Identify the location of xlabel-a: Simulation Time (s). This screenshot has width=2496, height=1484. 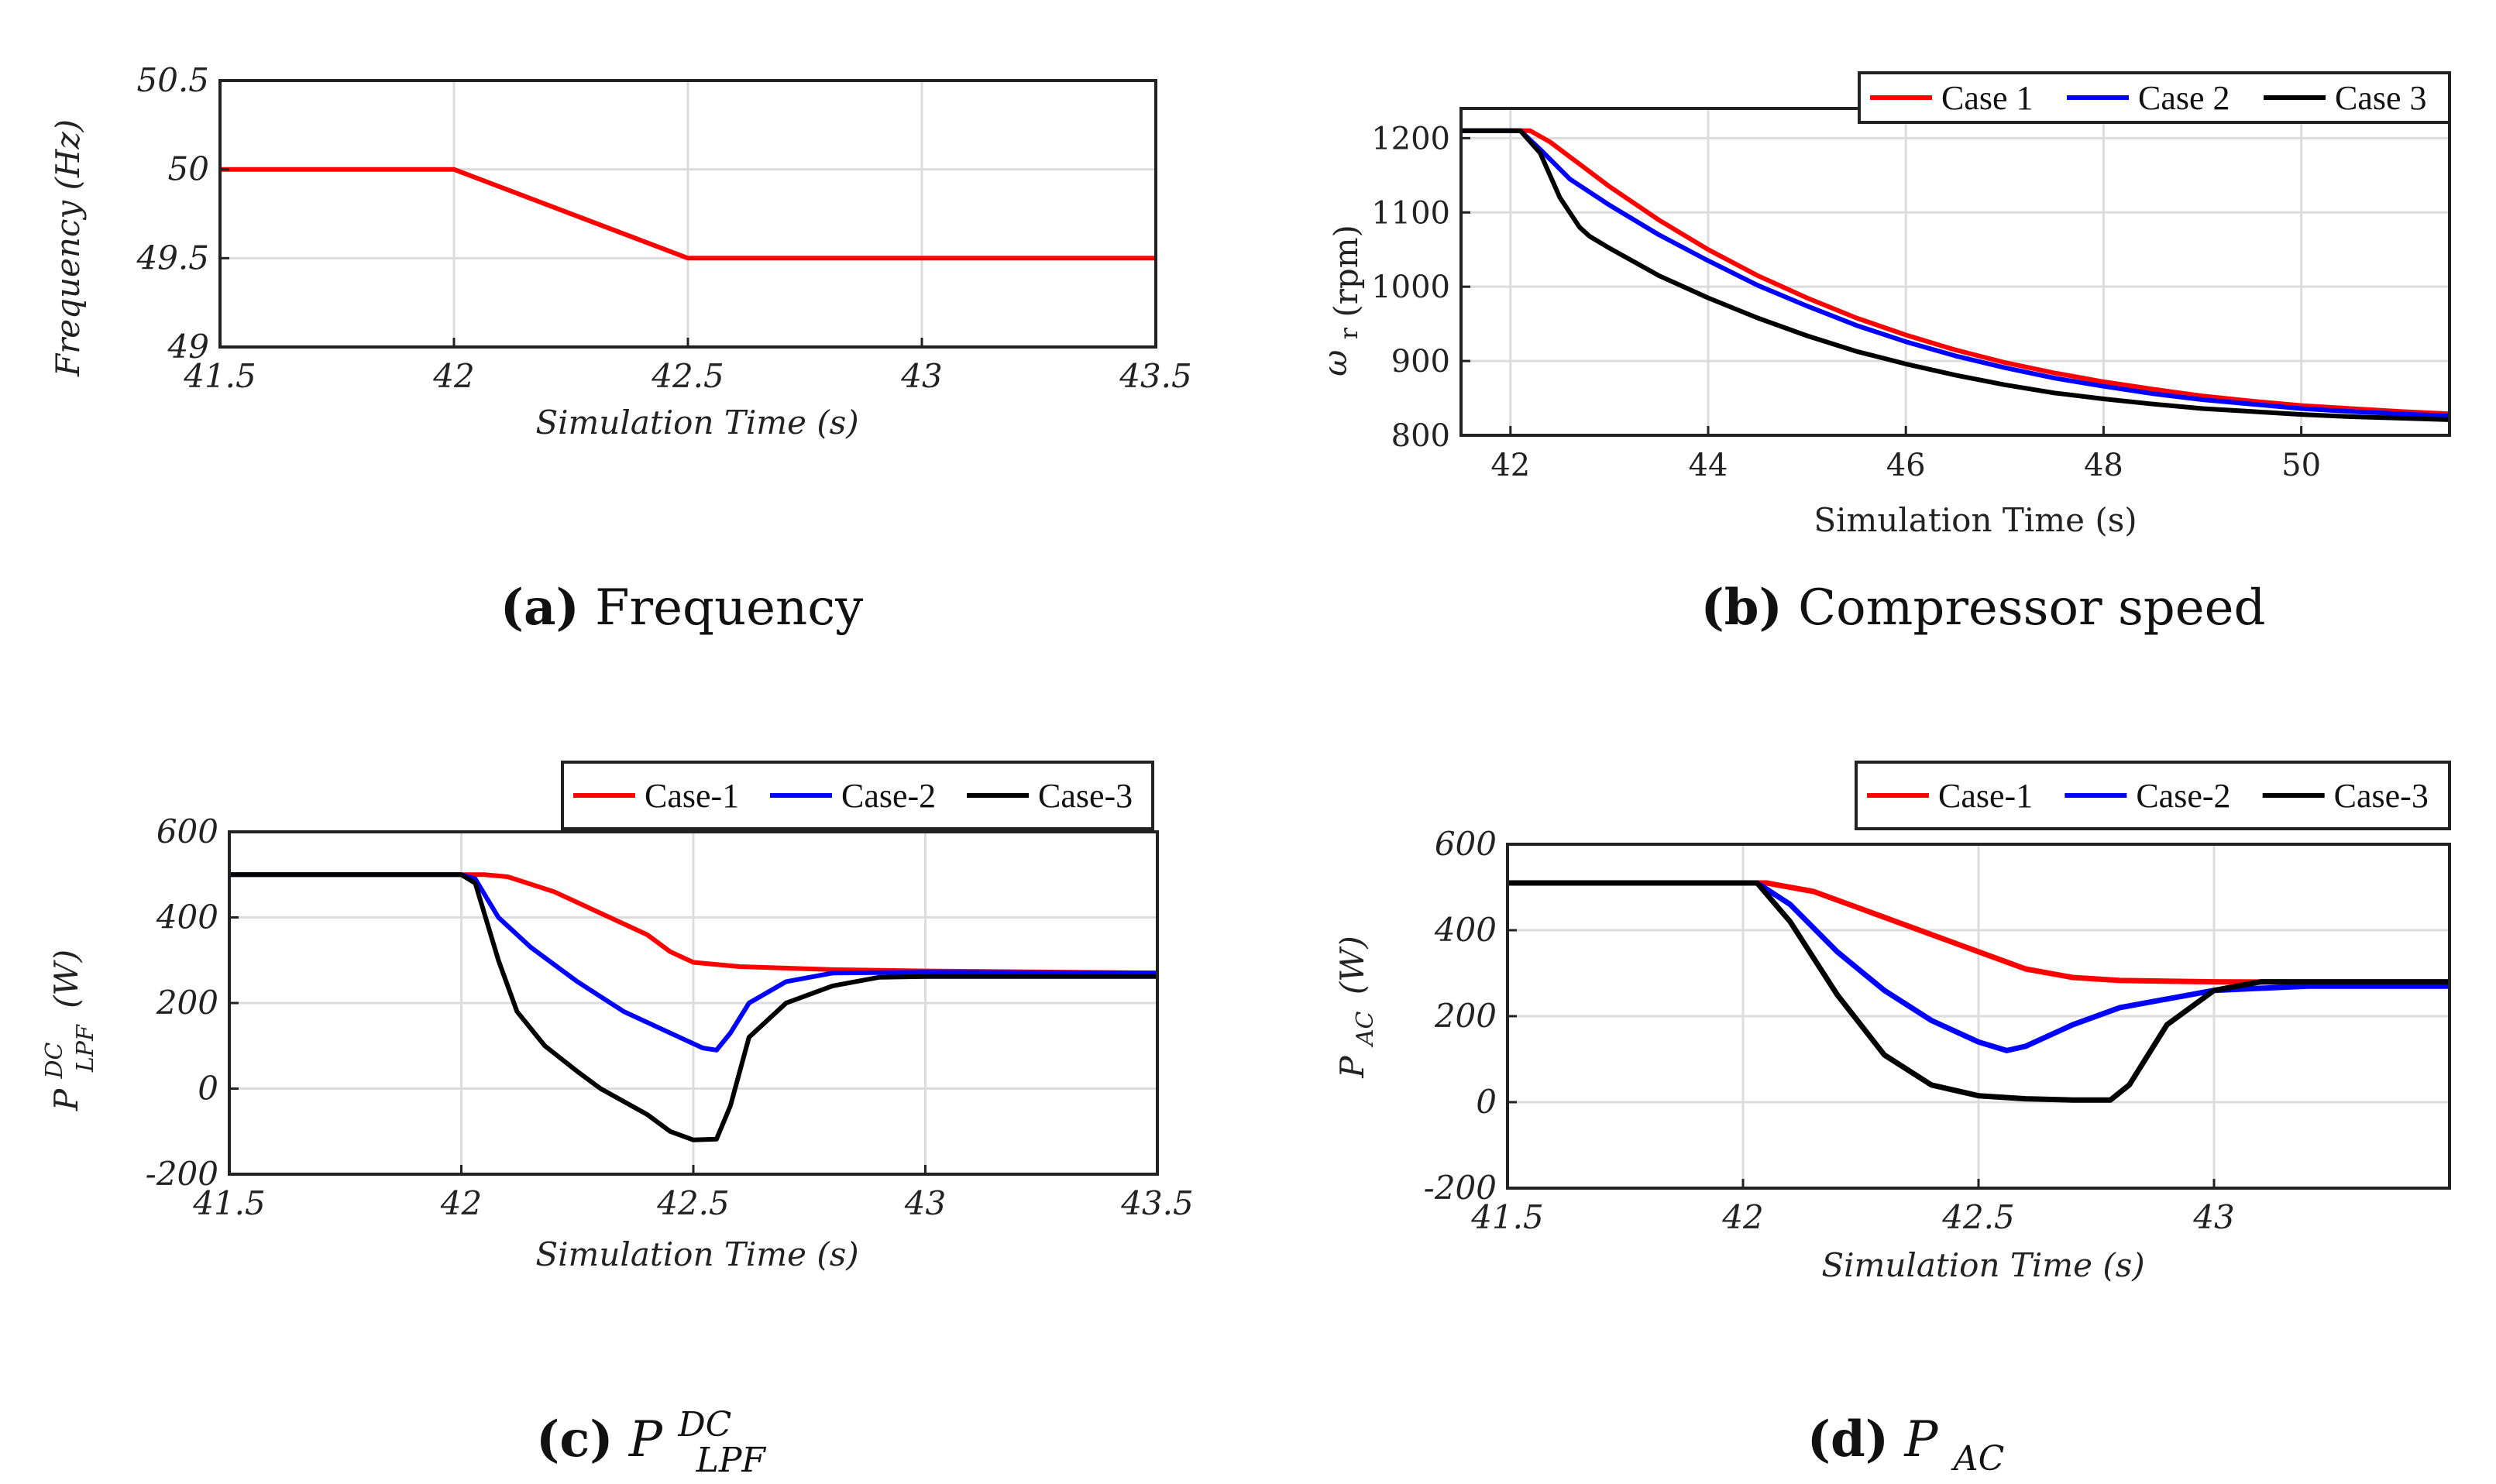
(696, 423).